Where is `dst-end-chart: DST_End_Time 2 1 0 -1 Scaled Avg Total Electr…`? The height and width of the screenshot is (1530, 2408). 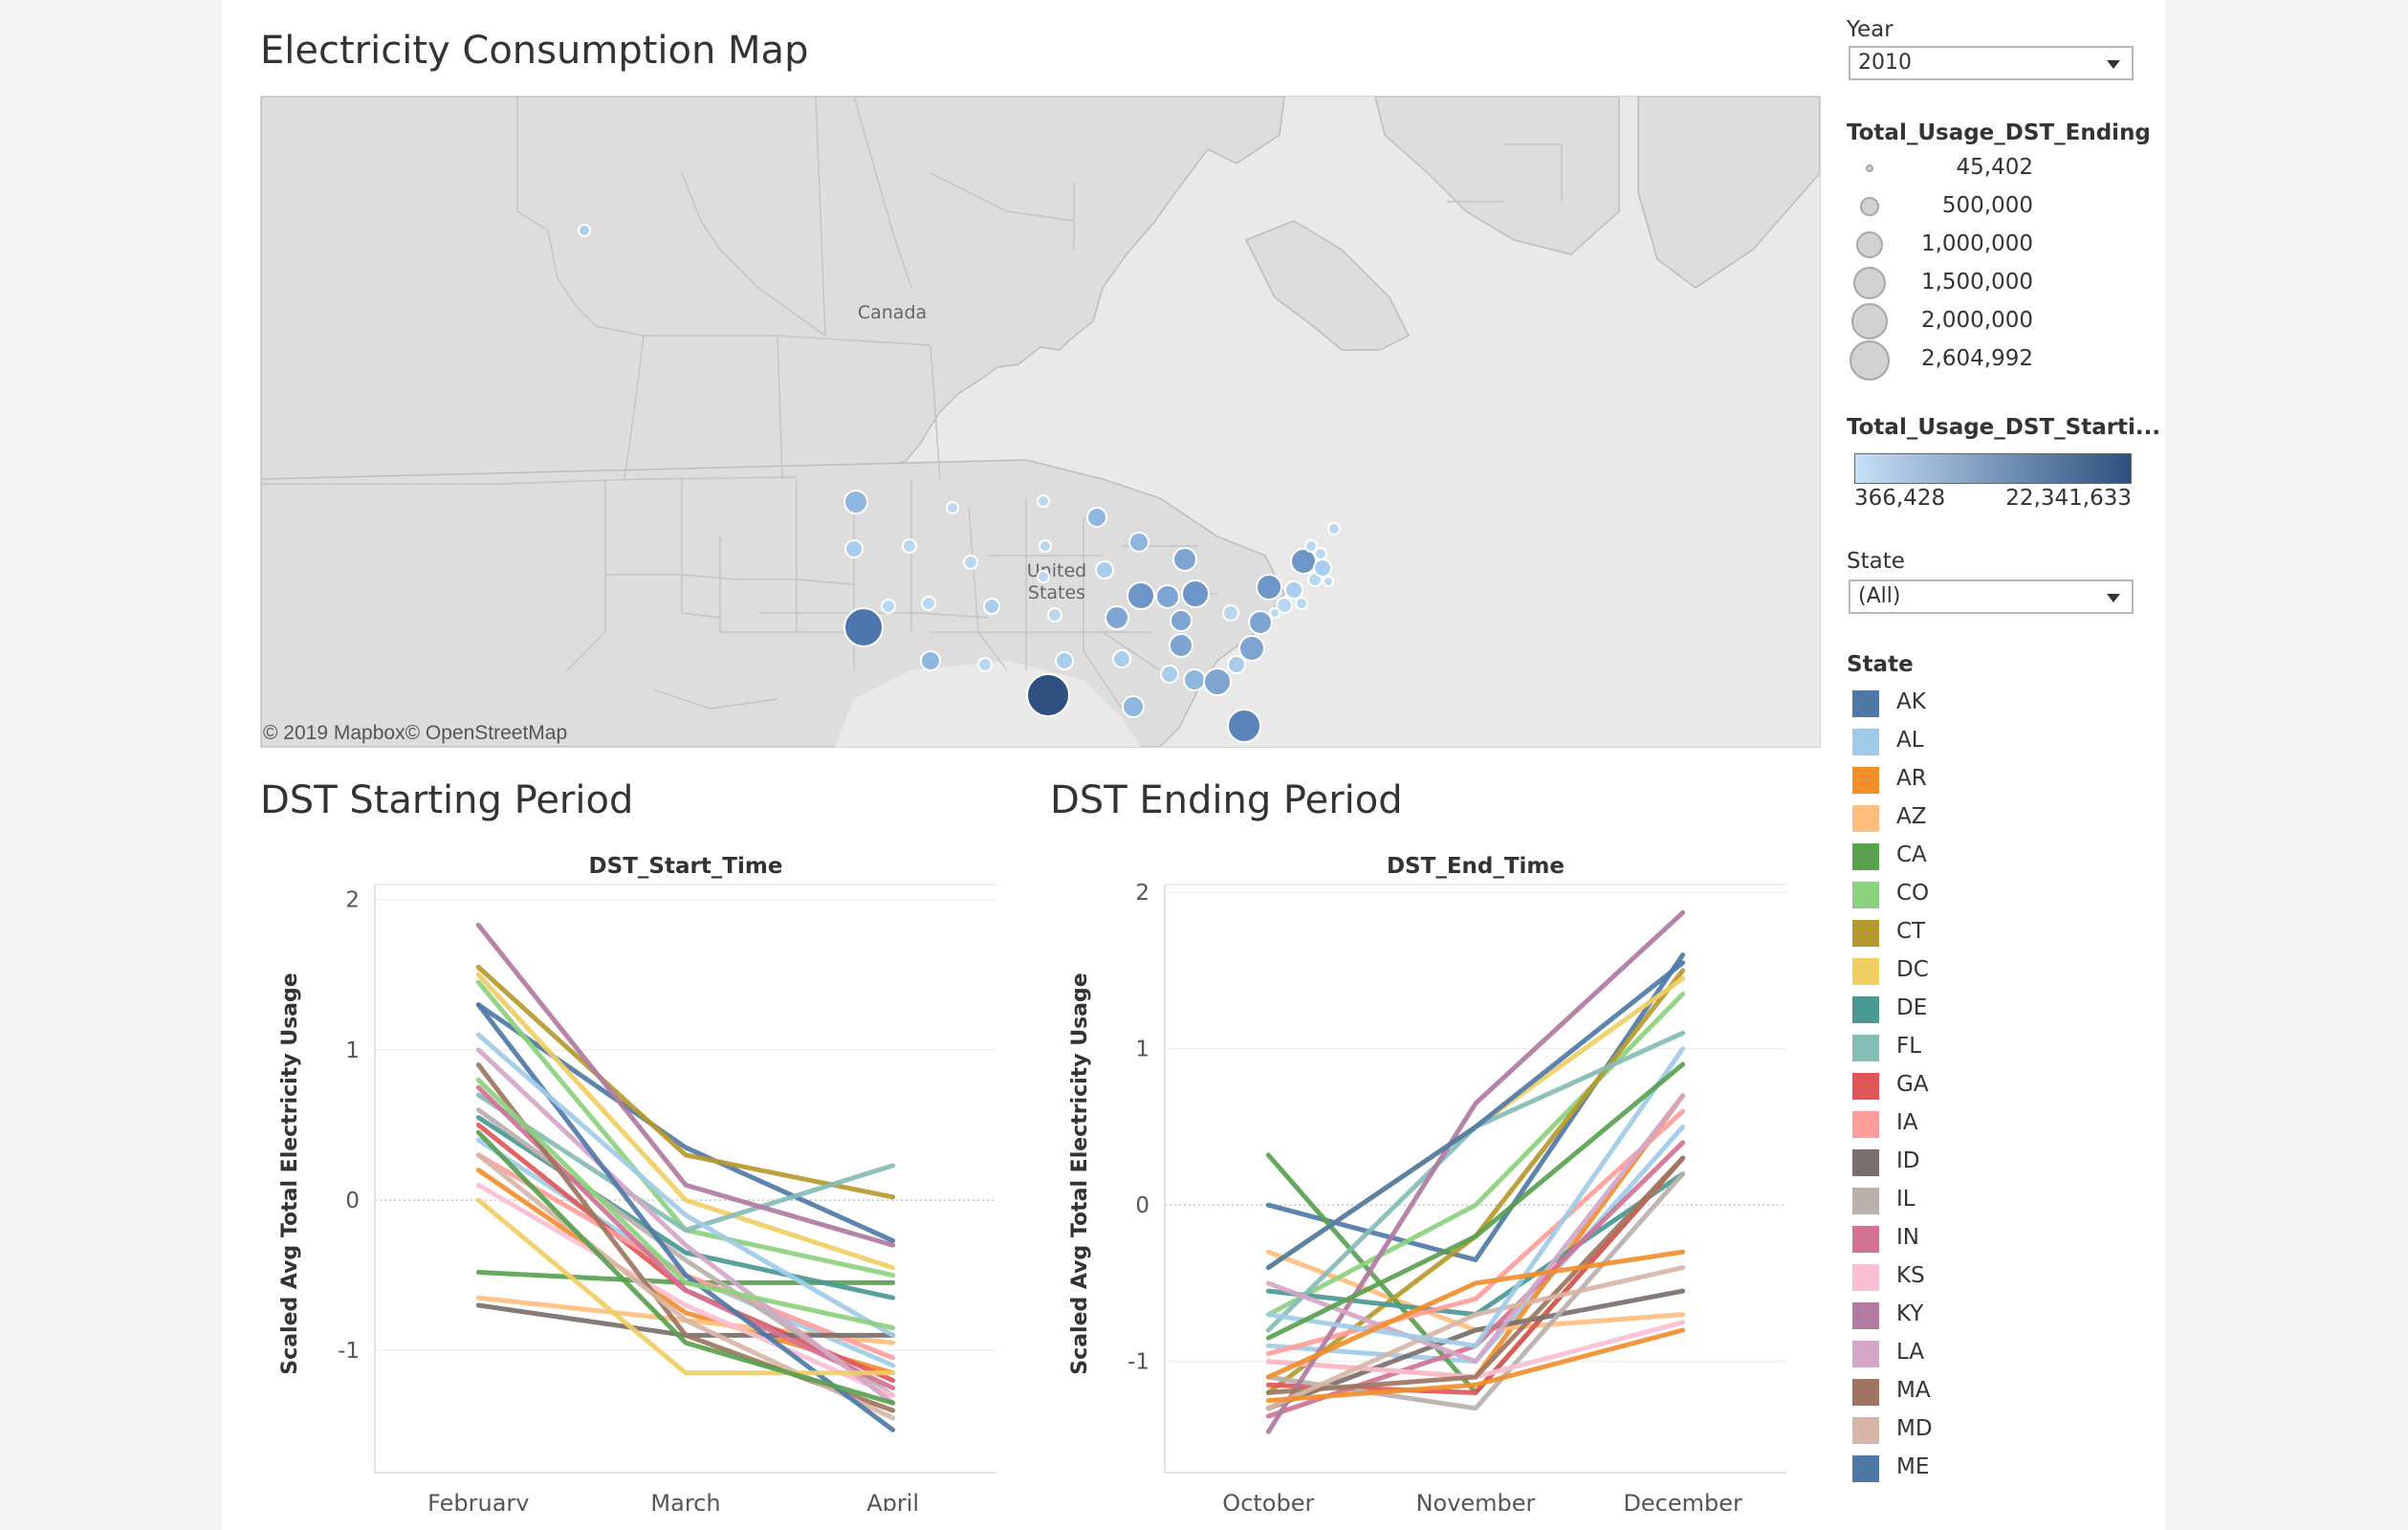 dst-end-chart: DST_End_Time 2 1 0 -1 Scaled Avg Total Electr… is located at coordinates (1438, 1176).